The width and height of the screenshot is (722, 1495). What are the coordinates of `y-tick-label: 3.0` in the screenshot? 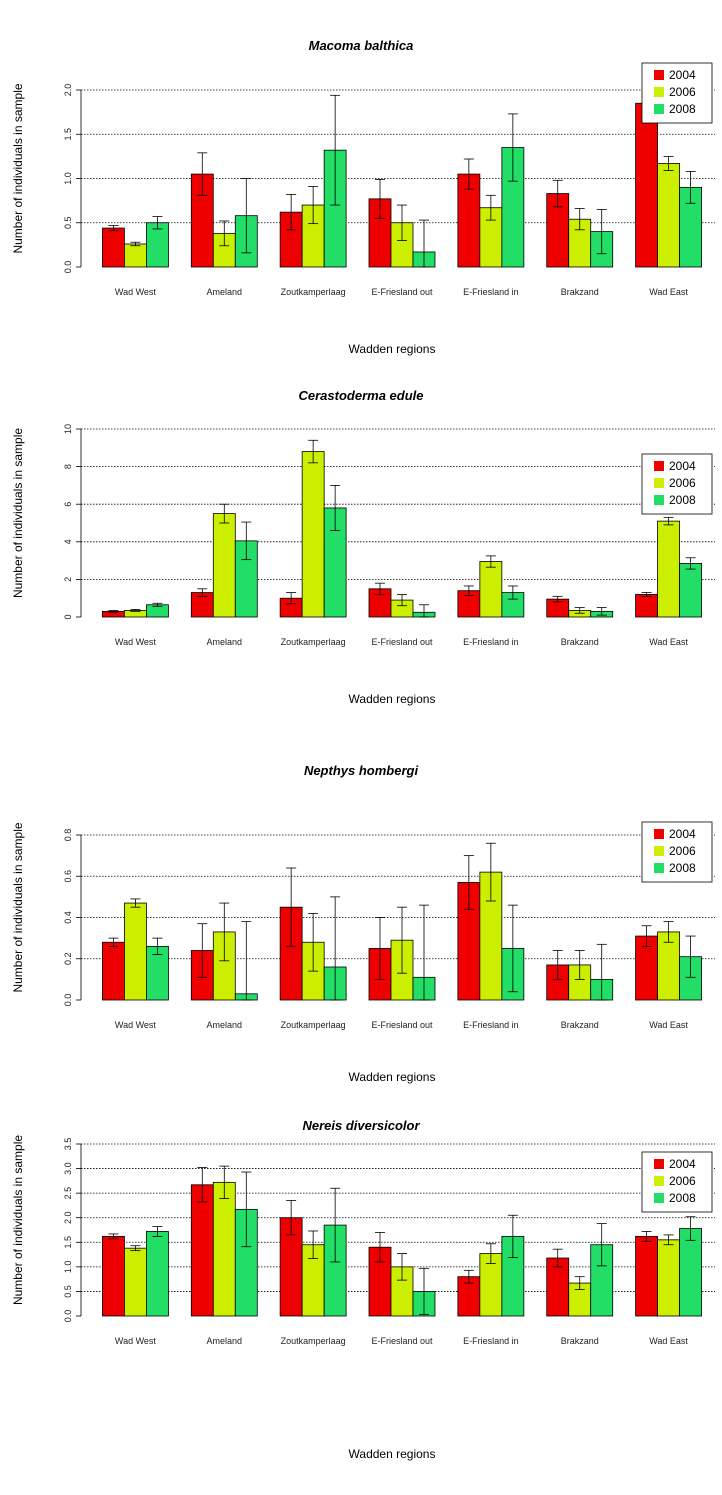 It's located at (68, 1168).